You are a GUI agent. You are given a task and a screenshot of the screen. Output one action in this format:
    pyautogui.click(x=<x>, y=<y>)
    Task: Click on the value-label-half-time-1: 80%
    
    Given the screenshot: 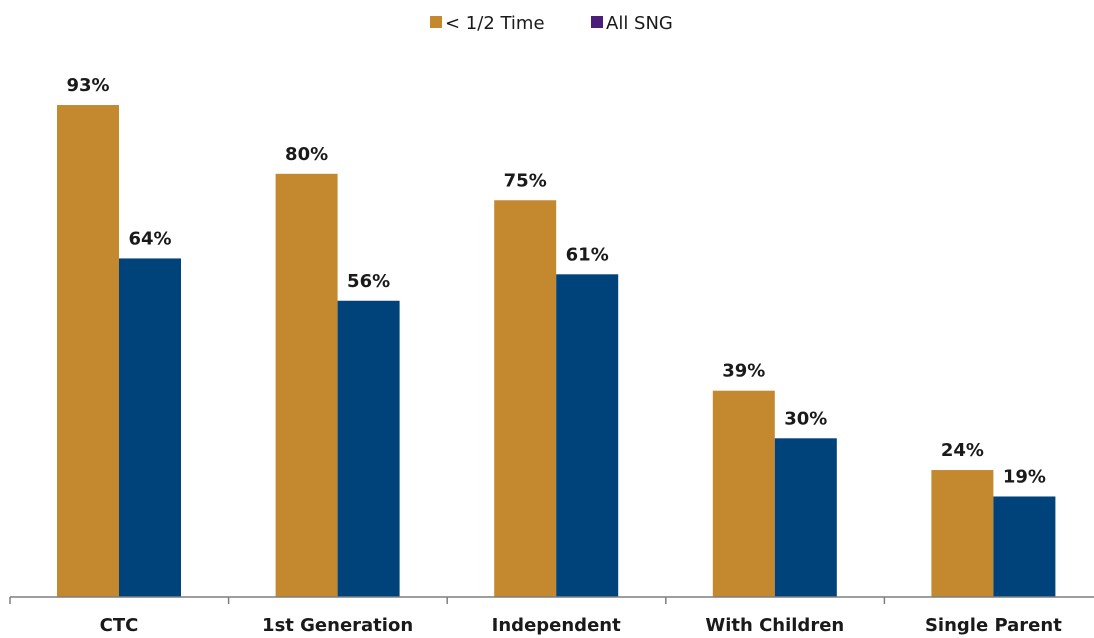 What is the action you would take?
    pyautogui.click(x=306, y=154)
    